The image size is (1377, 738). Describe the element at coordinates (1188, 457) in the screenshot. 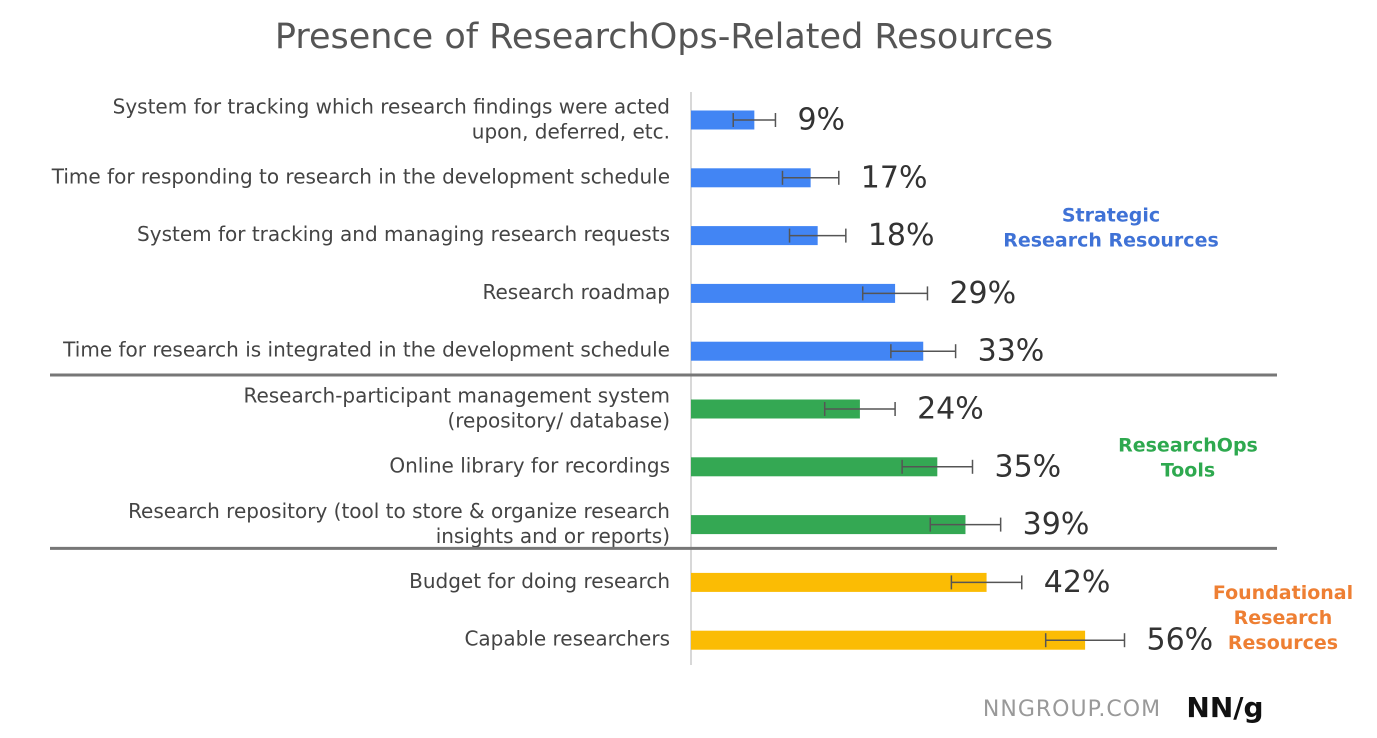

I see `group-label: ResearchOps Tools` at that location.